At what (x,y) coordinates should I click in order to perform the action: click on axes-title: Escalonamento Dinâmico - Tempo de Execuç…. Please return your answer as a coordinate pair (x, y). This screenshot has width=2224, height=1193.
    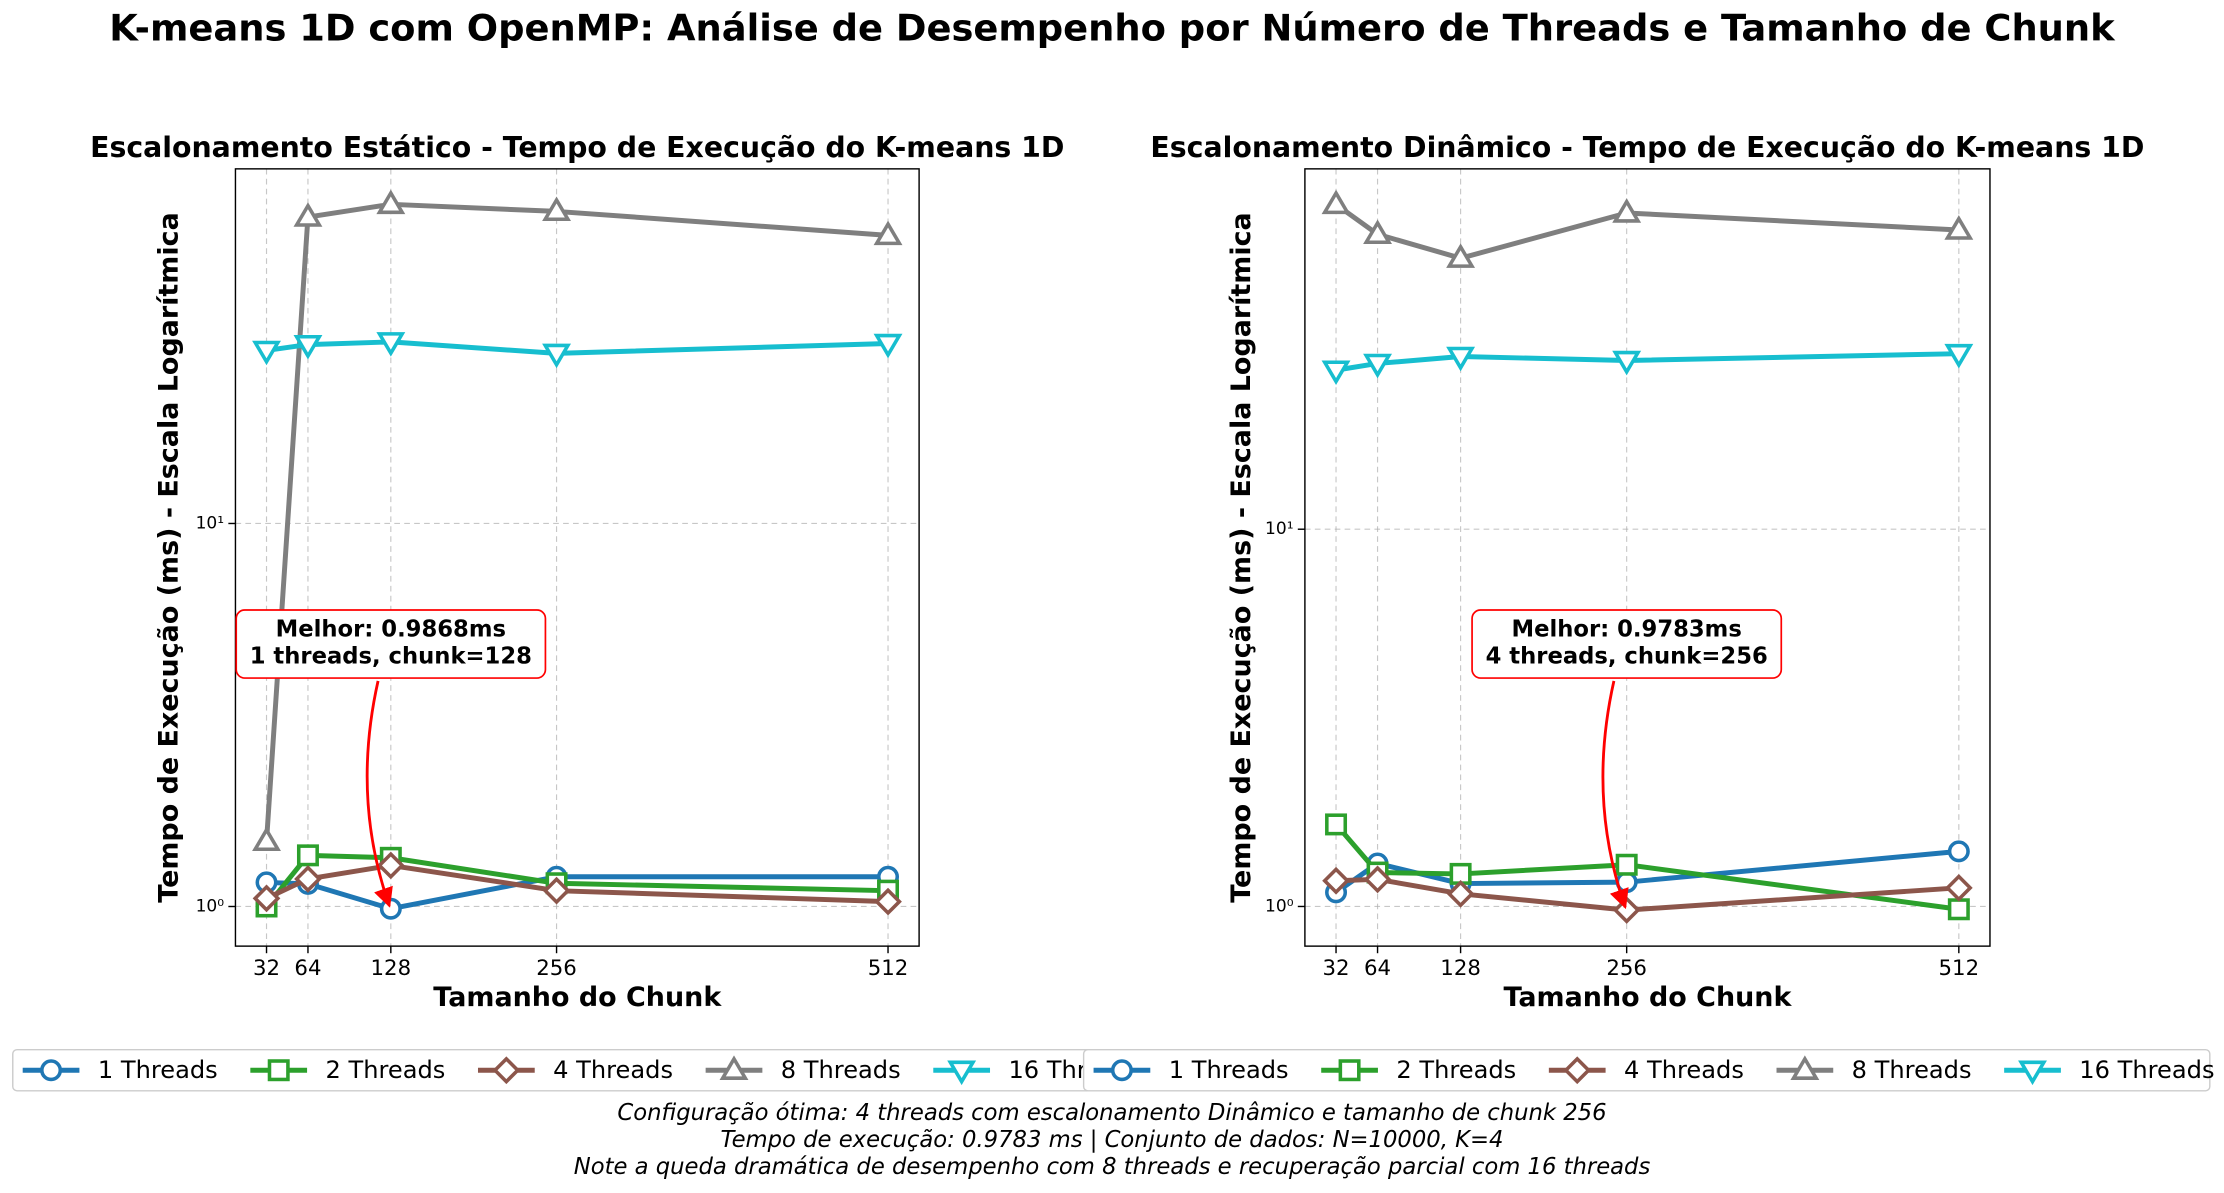
    Looking at the image, I should click on (1647, 147).